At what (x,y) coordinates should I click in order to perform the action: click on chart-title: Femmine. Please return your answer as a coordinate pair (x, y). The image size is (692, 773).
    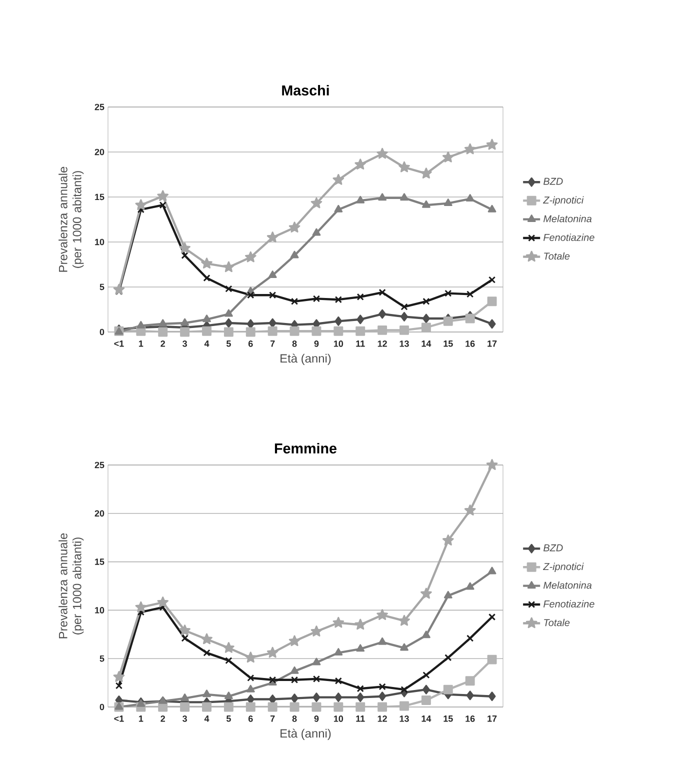
    Looking at the image, I should click on (305, 448).